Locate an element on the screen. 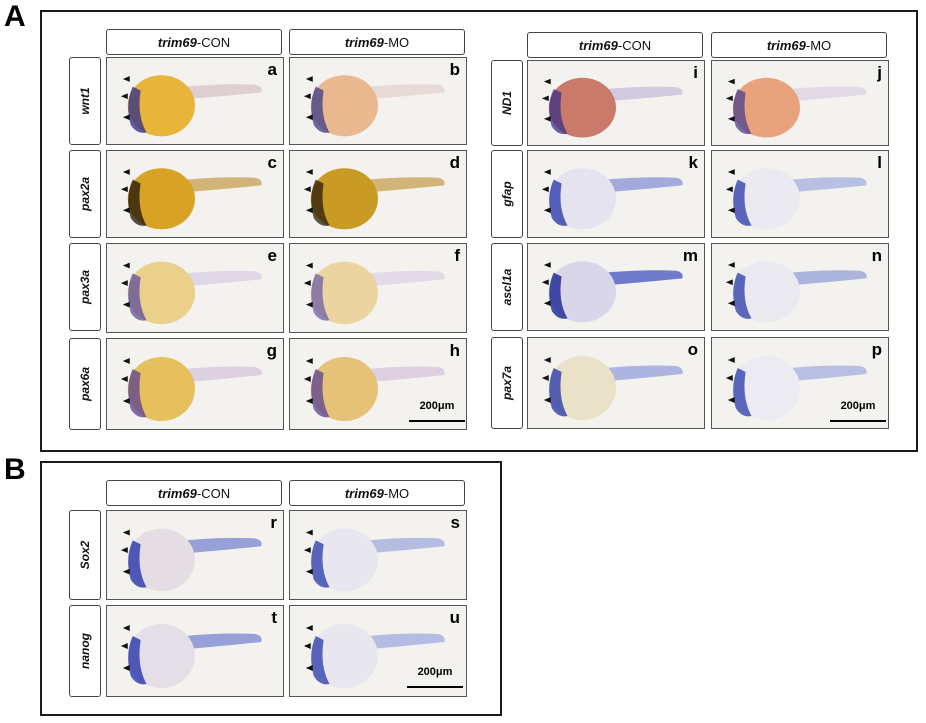 The image size is (926, 723). row-label-text: pax6a is located at coordinates (85, 384).